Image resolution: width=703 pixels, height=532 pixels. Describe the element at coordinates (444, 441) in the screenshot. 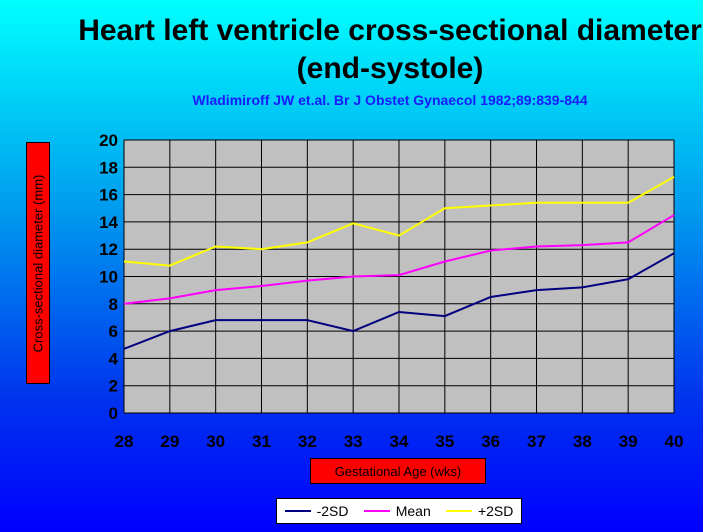

I see `x-tick-label: 35` at that location.